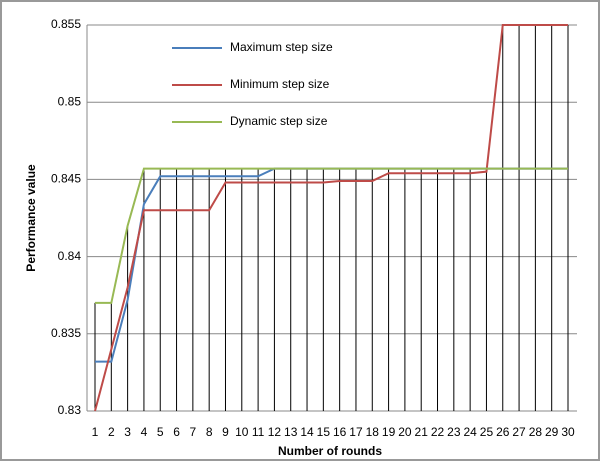  I want to click on x-tick-label: 28, so click(536, 432).